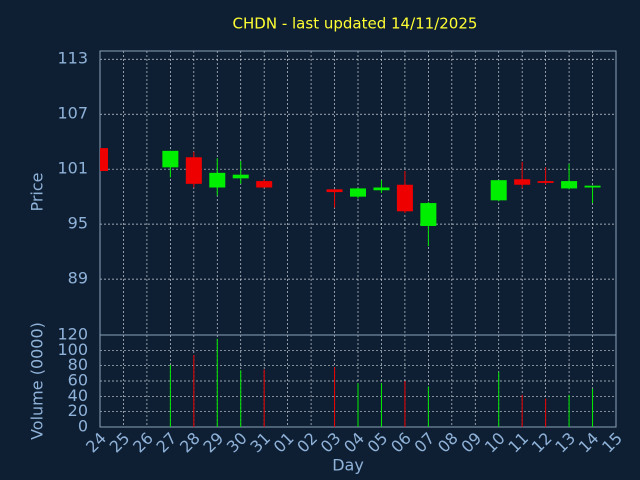  I want to click on volume-tick-label: 0, so click(83, 426).